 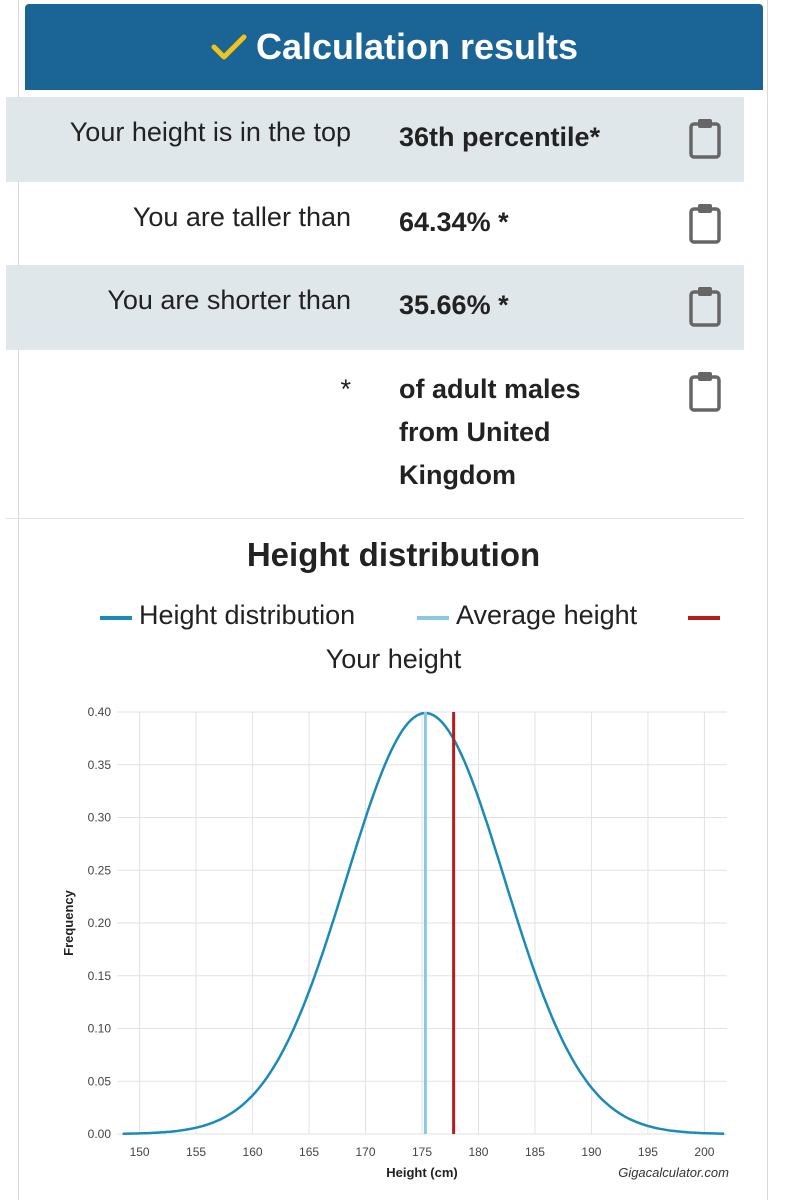 What do you see at coordinates (673, 1172) in the screenshot?
I see `chart-credit: Gigacalculator.com` at bounding box center [673, 1172].